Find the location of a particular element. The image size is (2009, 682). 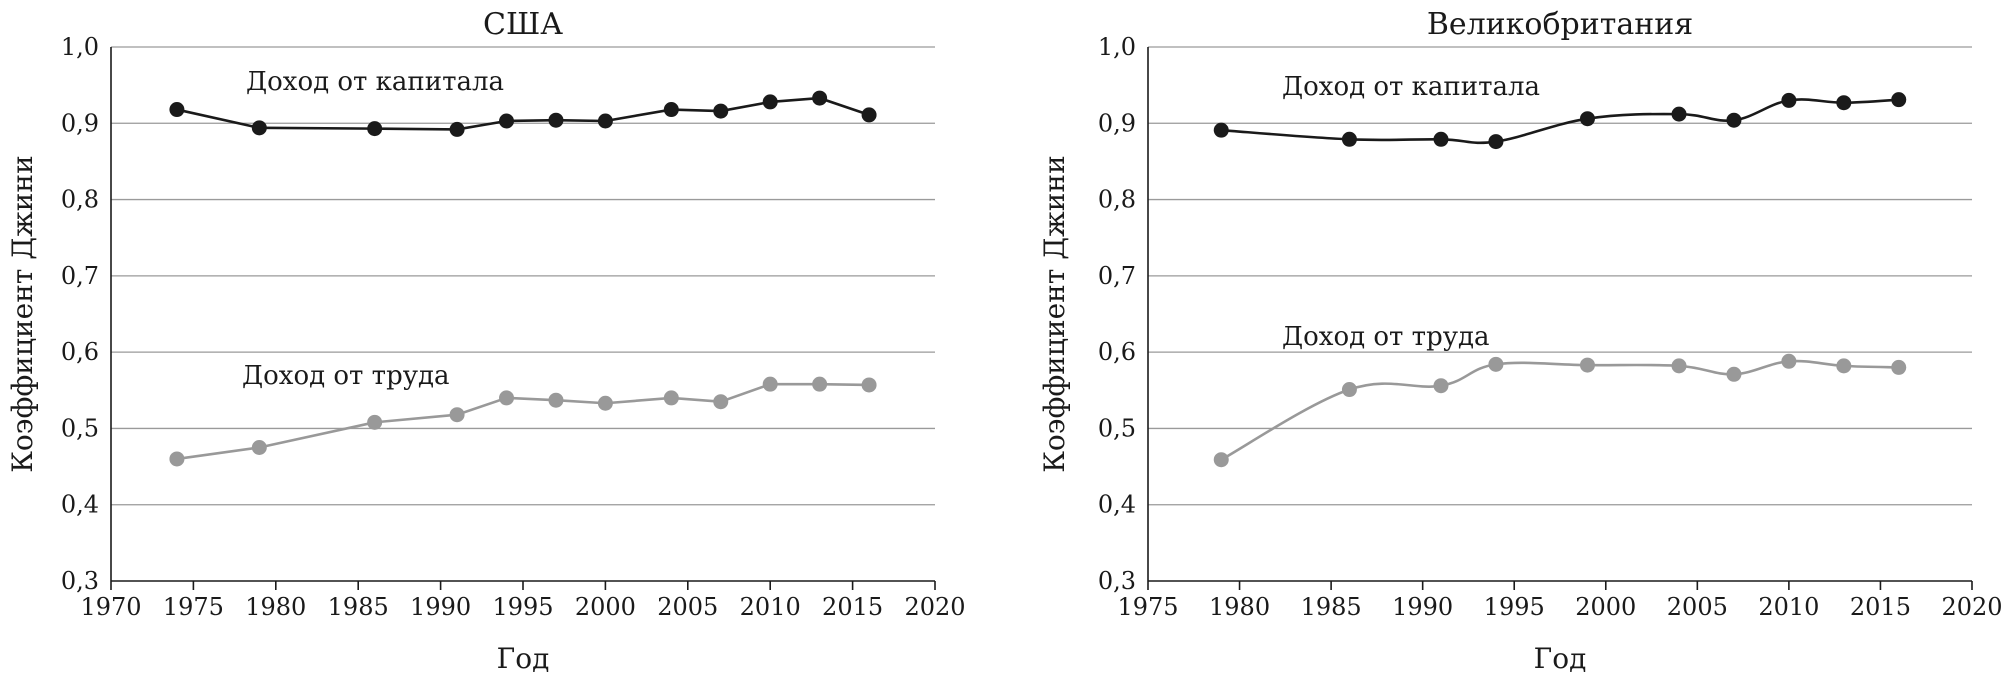

x-tick-label: 1990 is located at coordinates (440, 607).